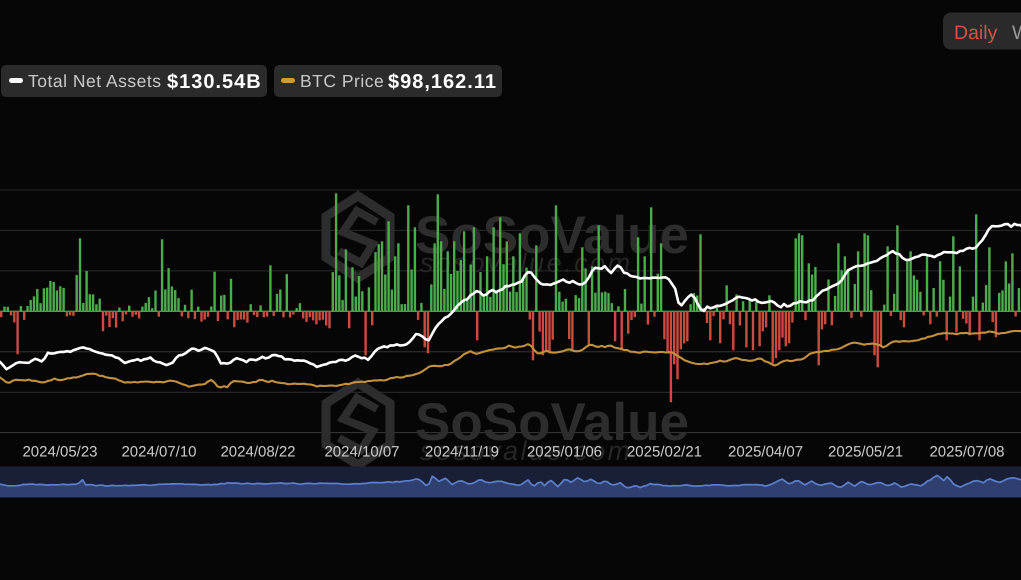 This screenshot has height=580, width=1021. Describe the element at coordinates (966, 452) in the screenshot. I see `svg-text: 2025/07/08` at that location.